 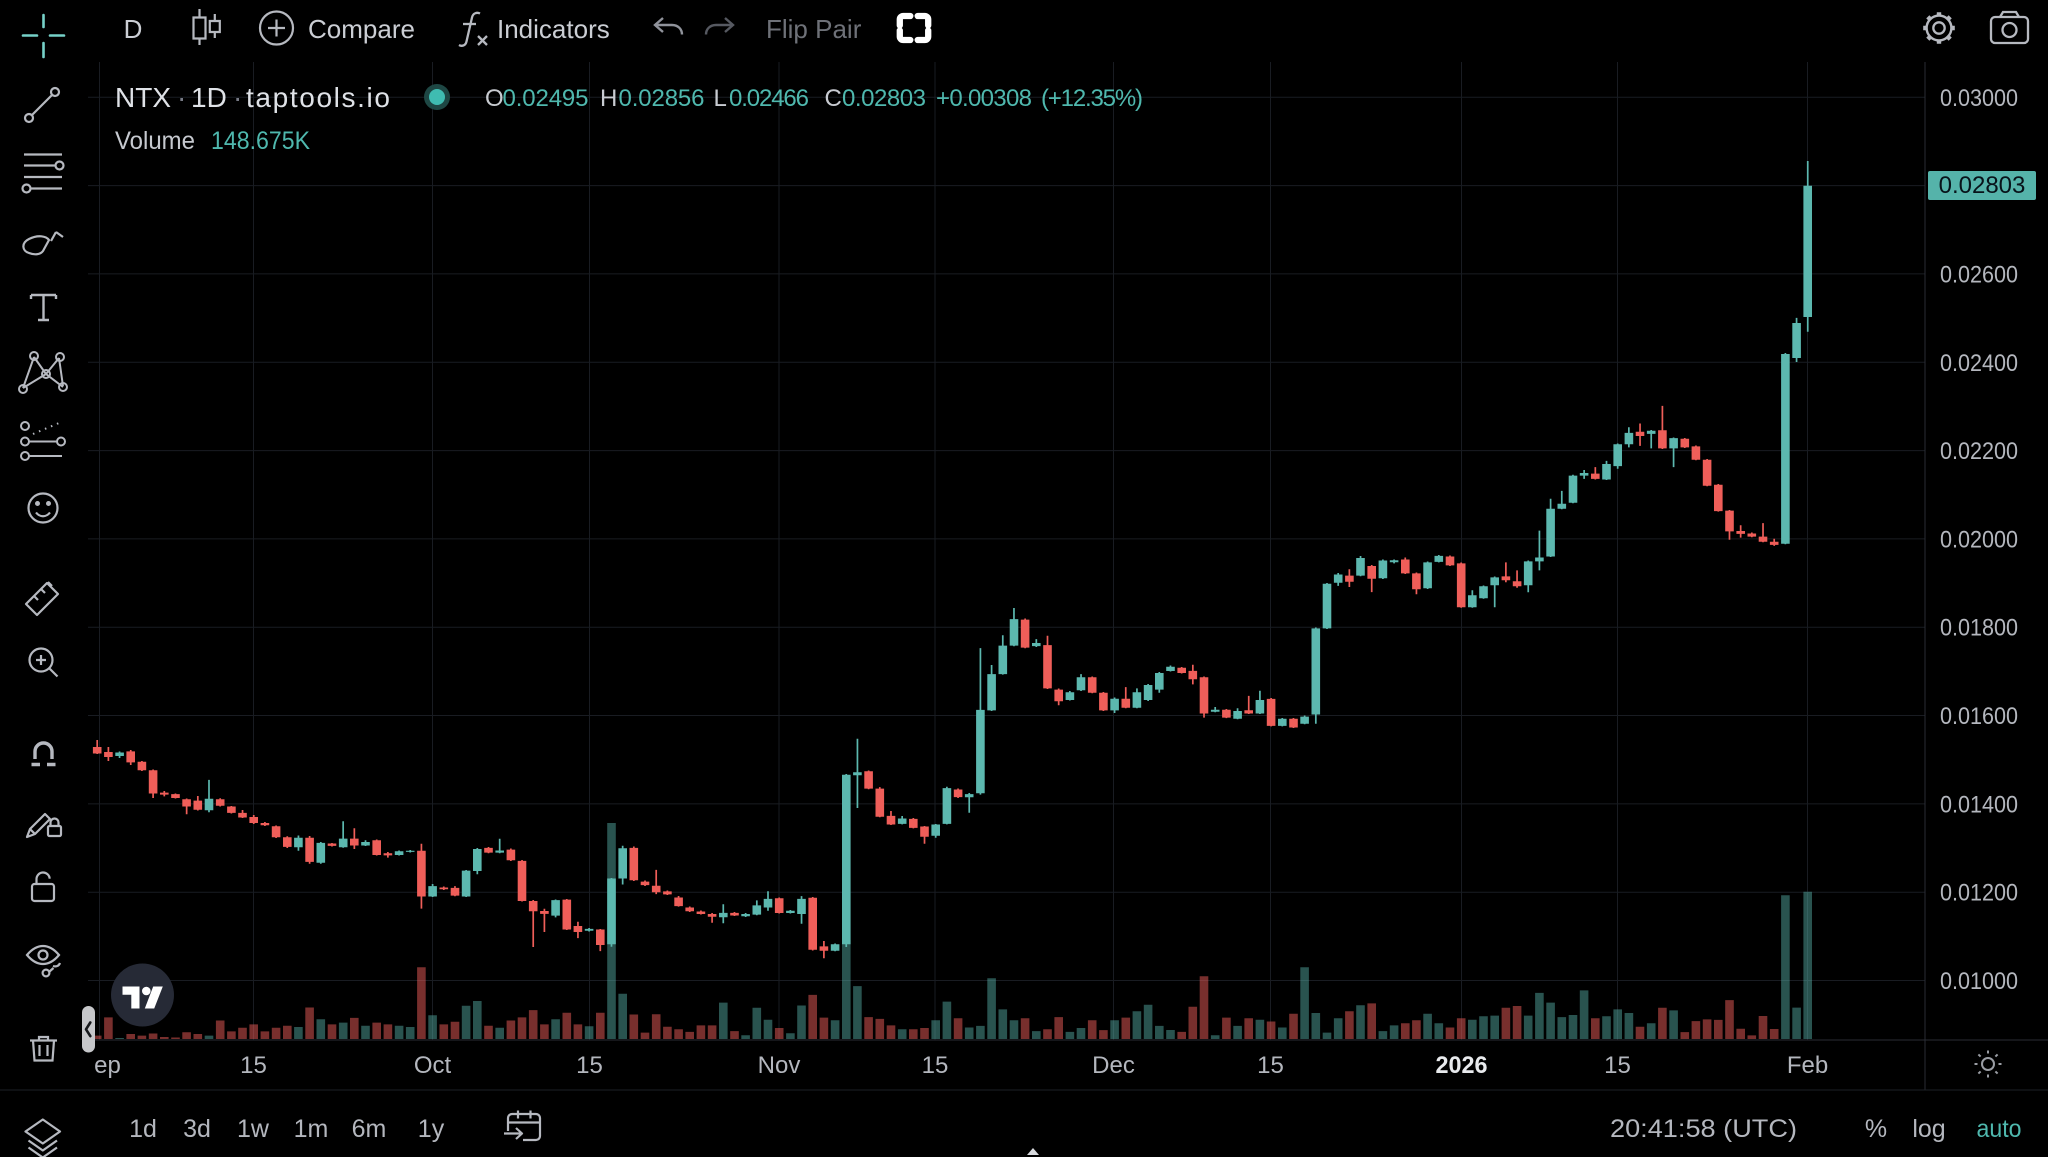 I want to click on svg-text: Flip Pair, so click(x=814, y=29).